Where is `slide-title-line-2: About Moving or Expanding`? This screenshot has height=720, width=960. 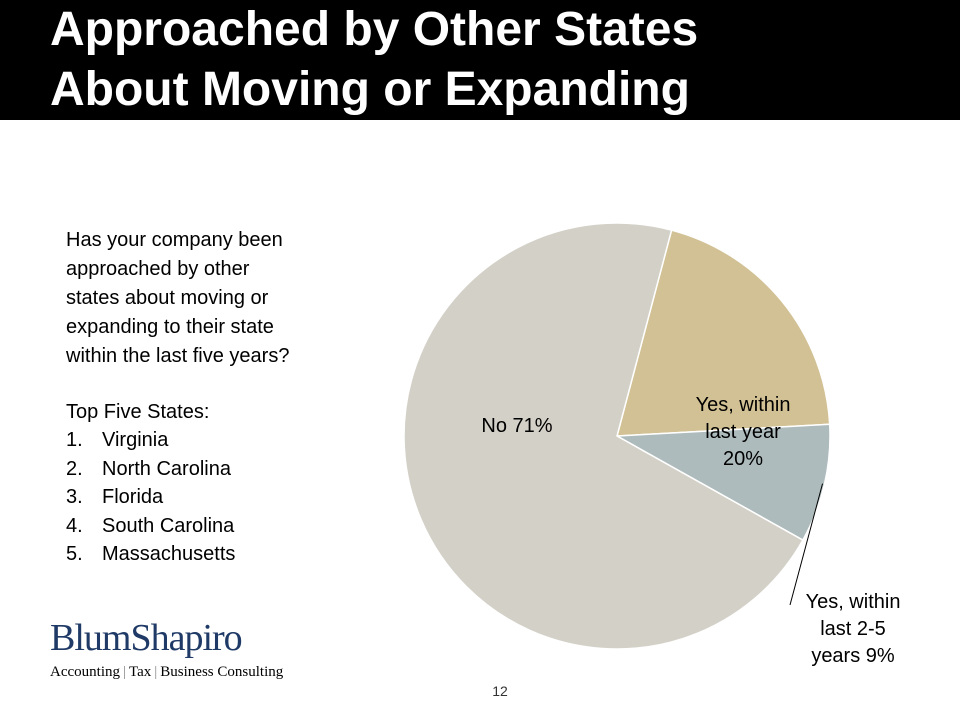
slide-title-line-2: About Moving or Expanding is located at coordinates (370, 89).